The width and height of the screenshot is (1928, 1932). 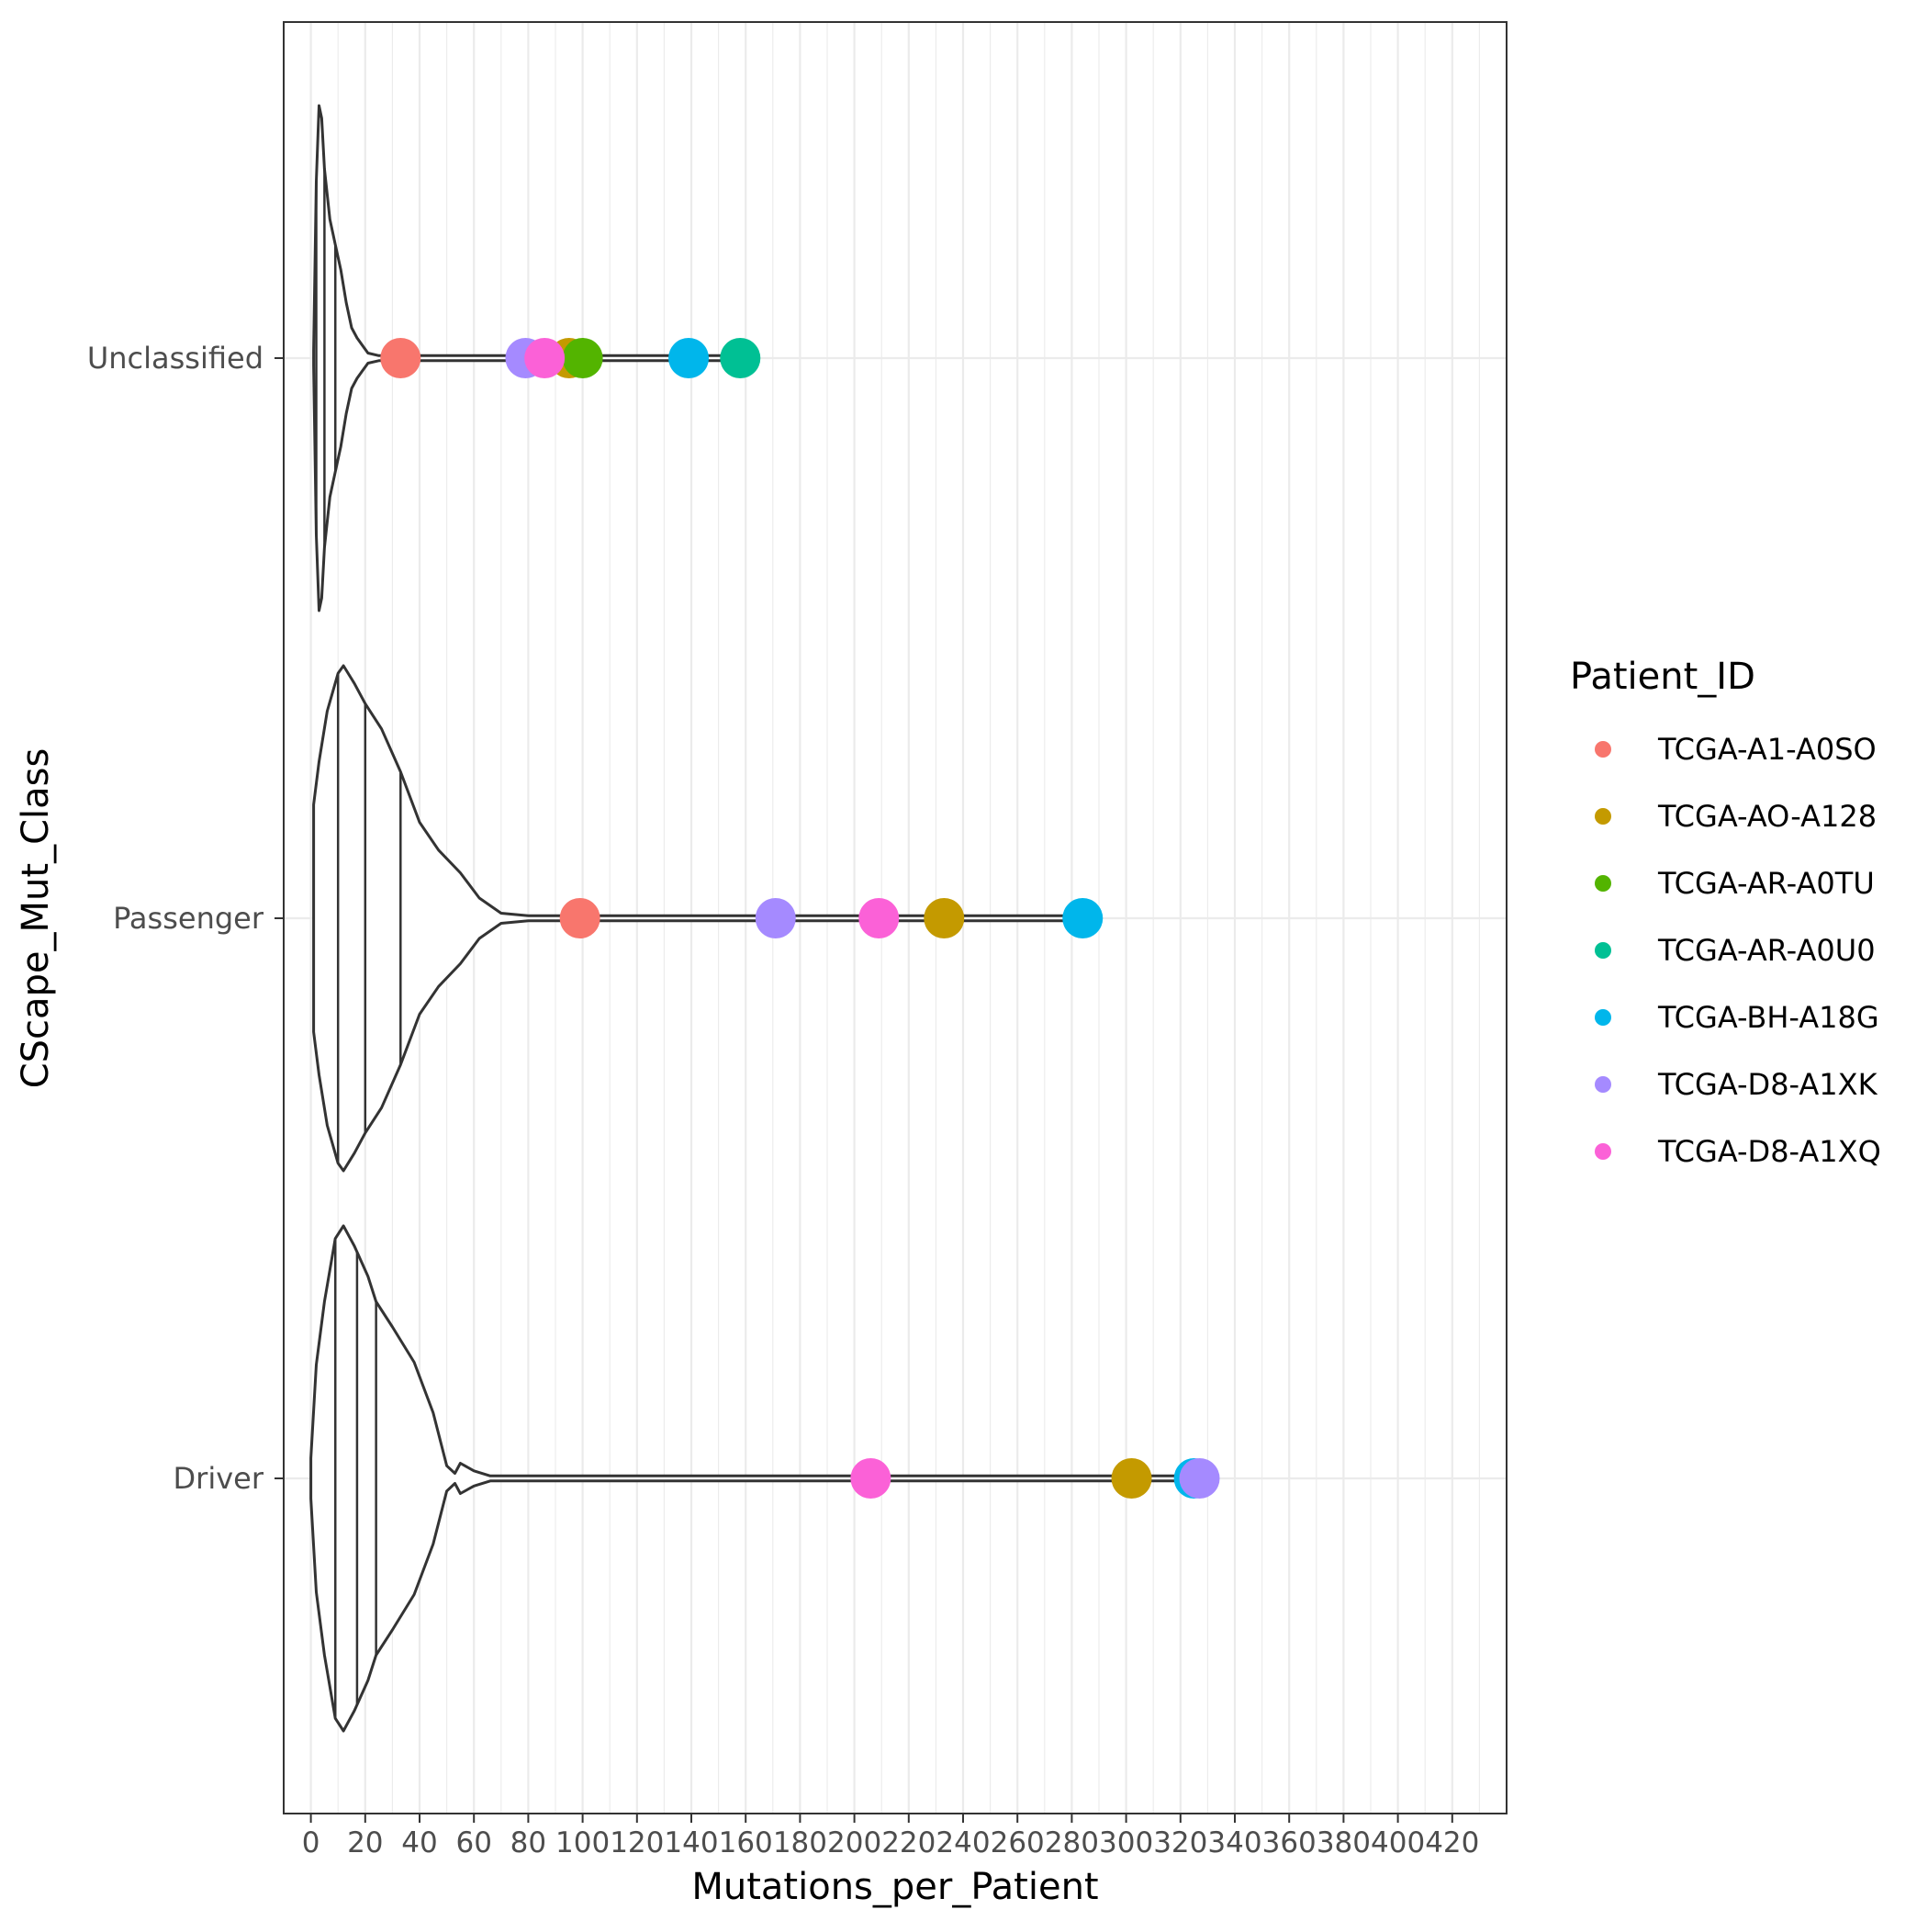 I want to click on x-tick-label: 180, so click(x=800, y=1842).